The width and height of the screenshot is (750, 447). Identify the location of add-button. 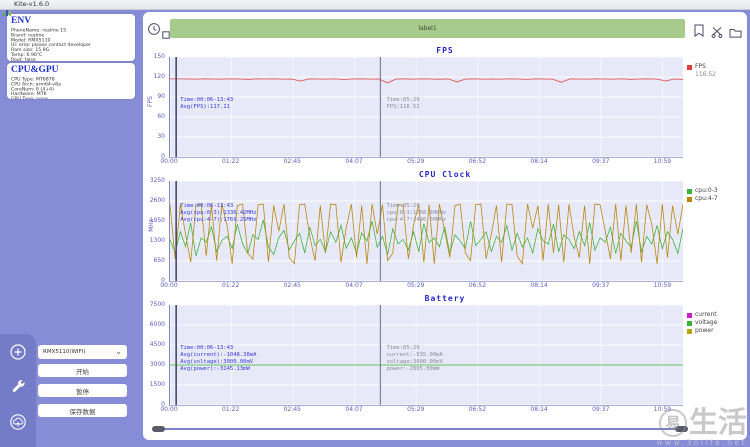
(18, 352).